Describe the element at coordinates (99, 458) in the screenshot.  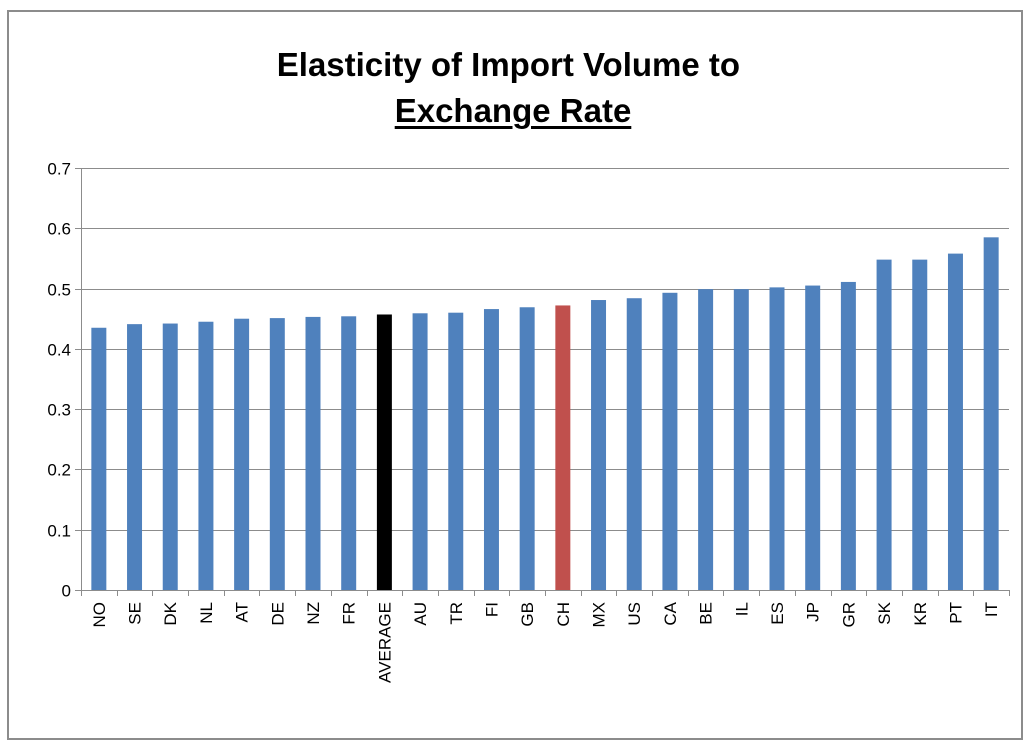
I see `bar-no` at that location.